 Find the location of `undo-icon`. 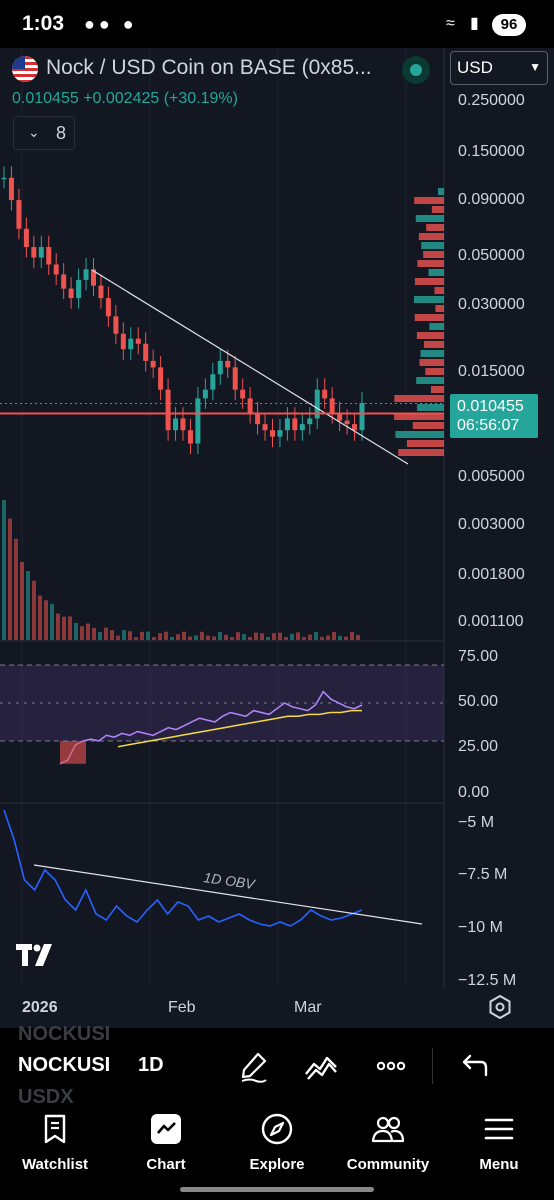

undo-icon is located at coordinates (473, 1066).